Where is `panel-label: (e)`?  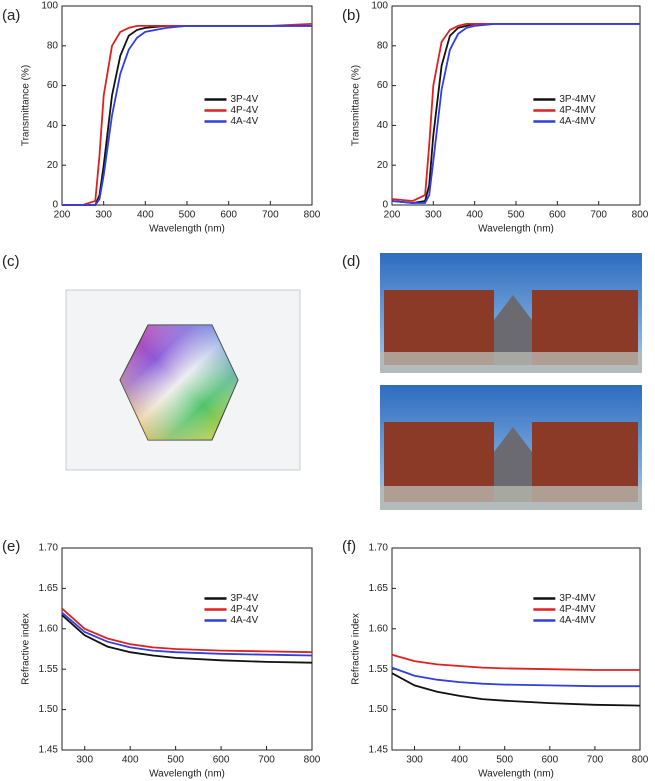 panel-label: (e) is located at coordinates (11, 546).